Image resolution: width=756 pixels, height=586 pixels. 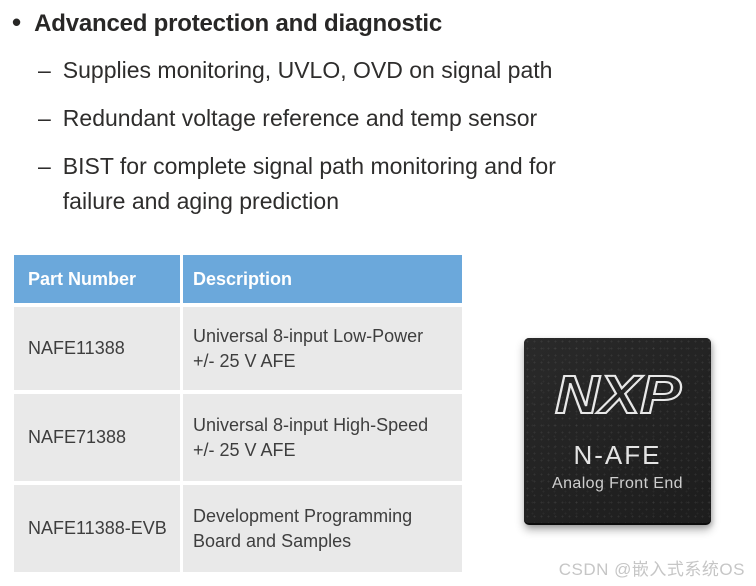 I want to click on nafe-chip-image: NXP N-AFE Analog Front End, so click(x=617, y=431).